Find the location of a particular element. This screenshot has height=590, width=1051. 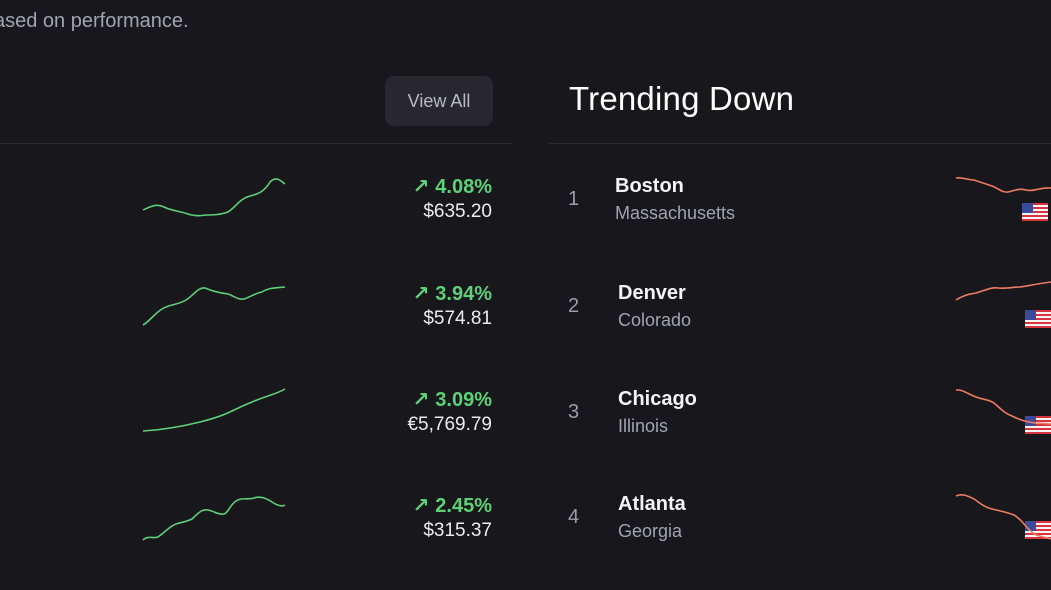

list-item: 1 Boston Massachusetts is located at coordinates (800, 215).